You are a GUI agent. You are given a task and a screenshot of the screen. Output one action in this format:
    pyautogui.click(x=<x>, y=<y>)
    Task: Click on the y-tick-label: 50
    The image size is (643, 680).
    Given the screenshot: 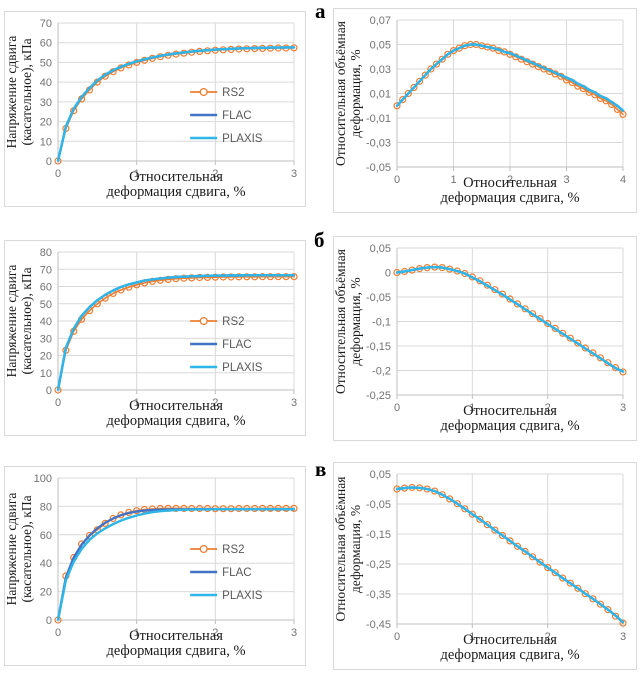 What is the action you would take?
    pyautogui.click(x=46, y=63)
    